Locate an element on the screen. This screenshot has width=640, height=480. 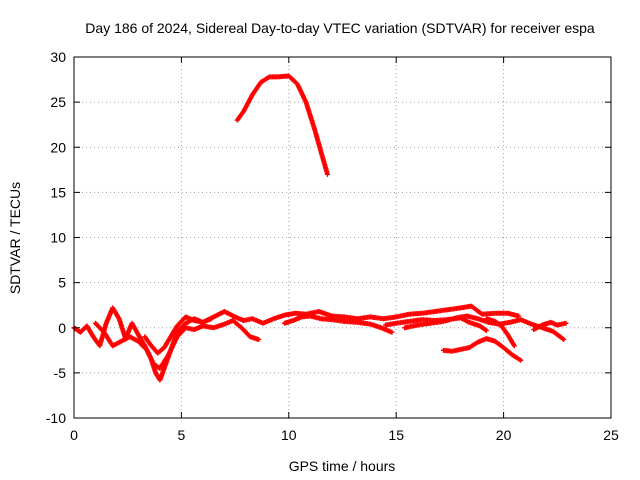
x-tick-label: 0 is located at coordinates (74, 435).